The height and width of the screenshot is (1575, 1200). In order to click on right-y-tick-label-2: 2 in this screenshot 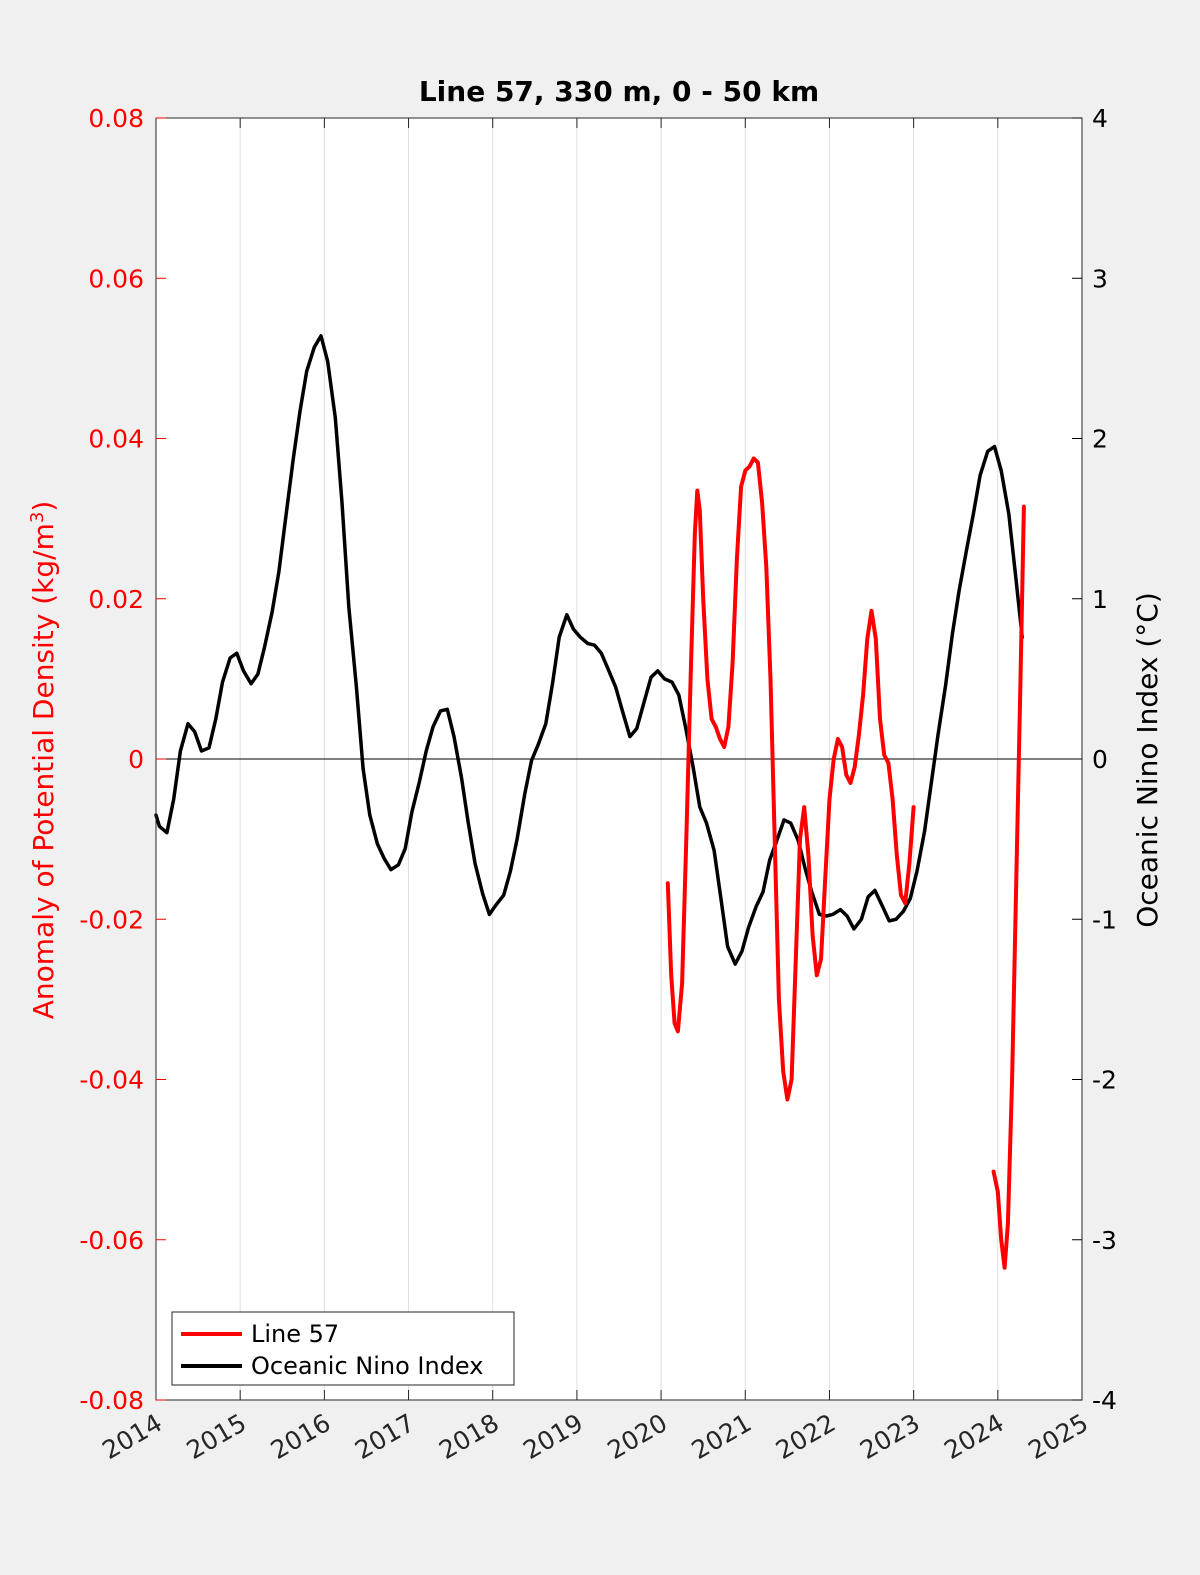, I will do `click(1100, 439)`.